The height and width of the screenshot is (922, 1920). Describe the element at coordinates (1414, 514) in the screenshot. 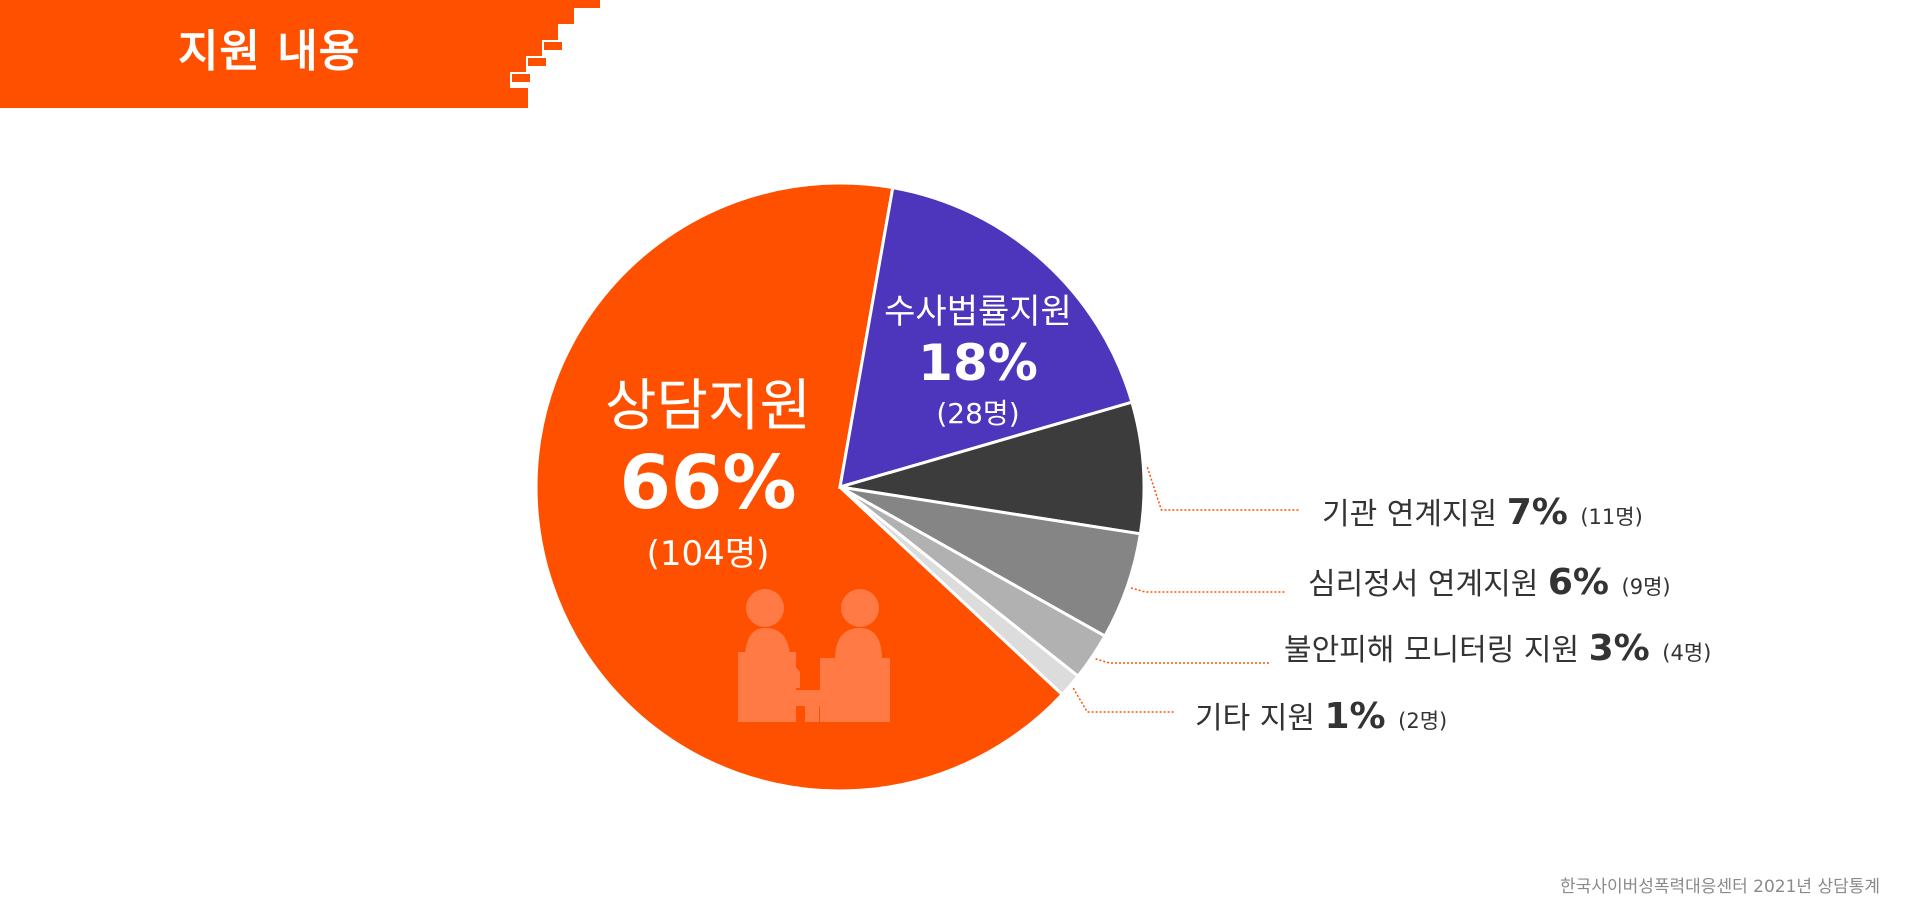

I see `slice-label: 기관 연계지원` at that location.